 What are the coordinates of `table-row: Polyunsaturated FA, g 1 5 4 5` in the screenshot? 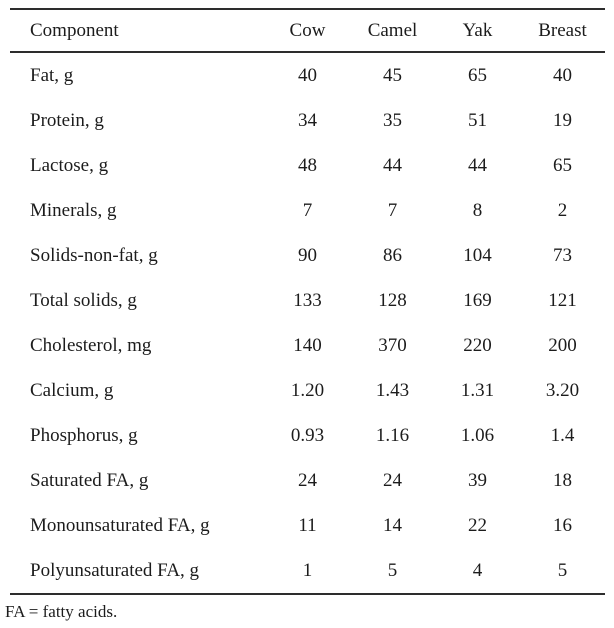 It's located at (307, 571).